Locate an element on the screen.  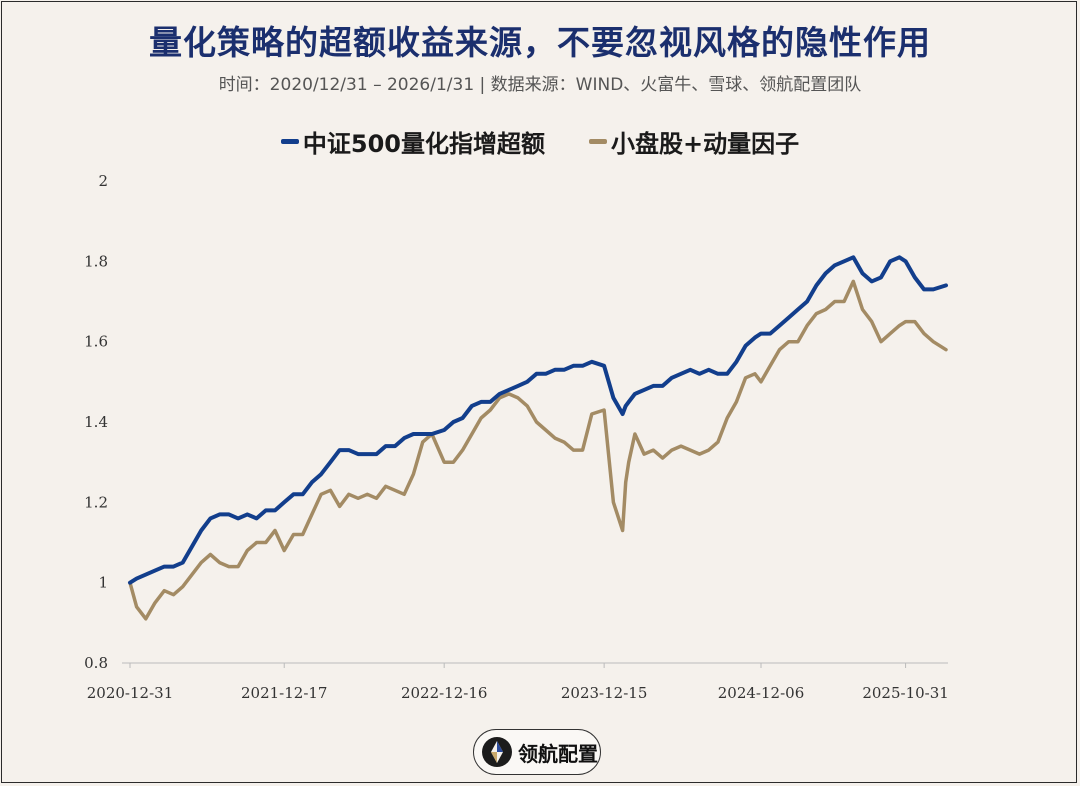
brand-logo: 领航配置 is located at coordinates (537, 752).